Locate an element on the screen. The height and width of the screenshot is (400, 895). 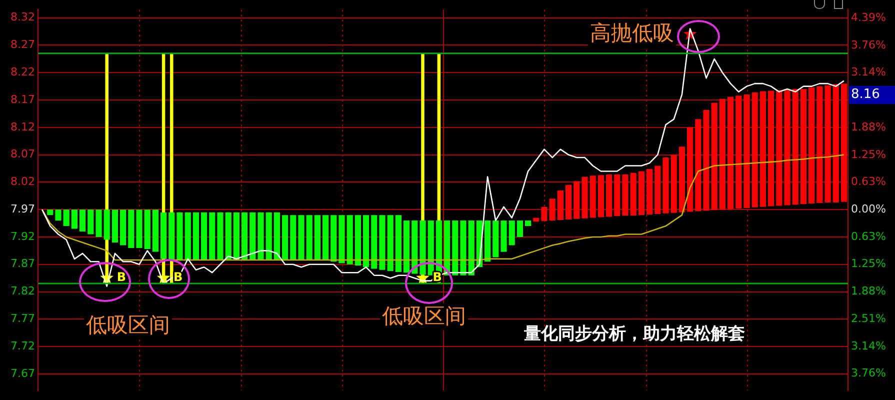
y-tick-label: 8.02 is located at coordinates (22, 181).